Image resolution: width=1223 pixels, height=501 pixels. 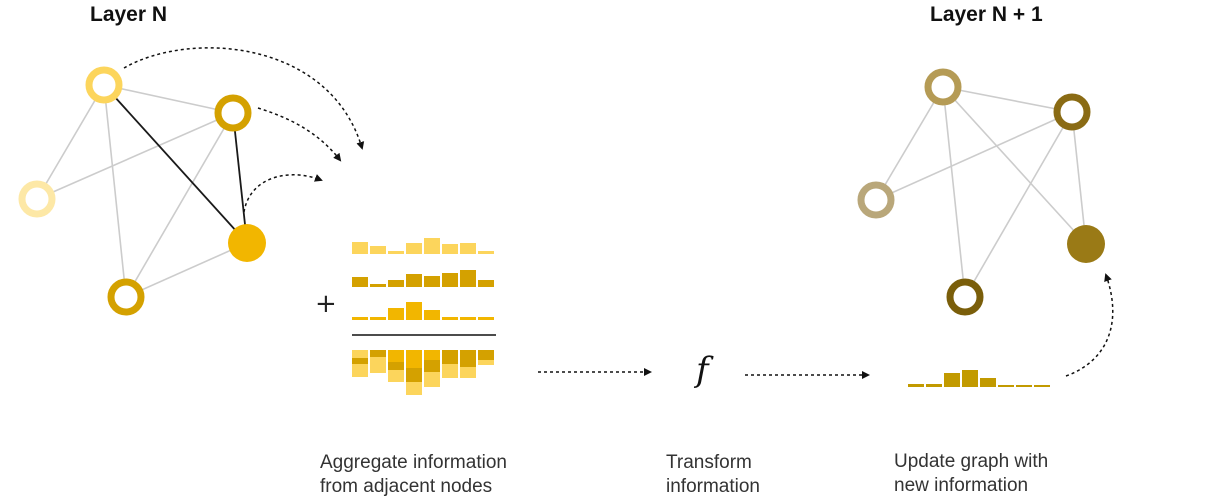 I want to click on caption-line: Aggregate information, so click(x=413, y=462).